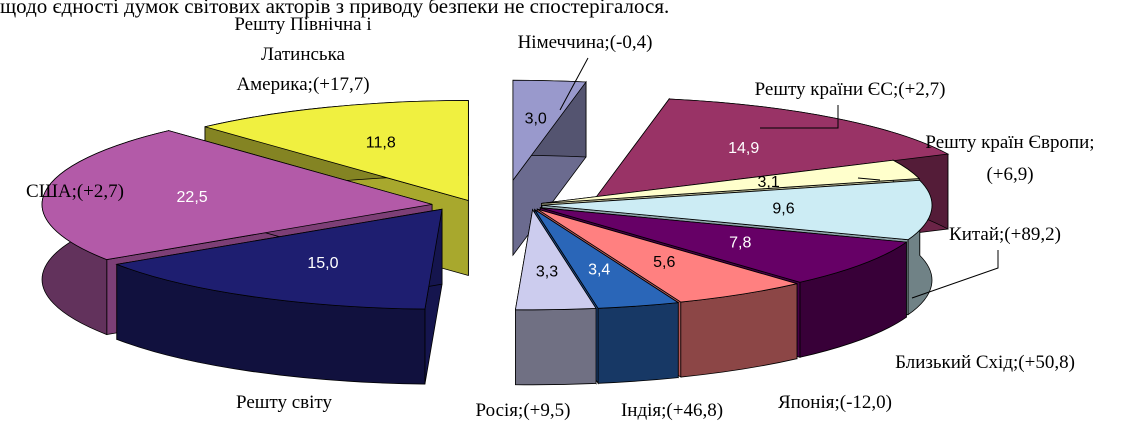  Describe the element at coordinates (1005, 234) in the screenshot. I see `category-label-china: Китай;(+89,2)` at that location.